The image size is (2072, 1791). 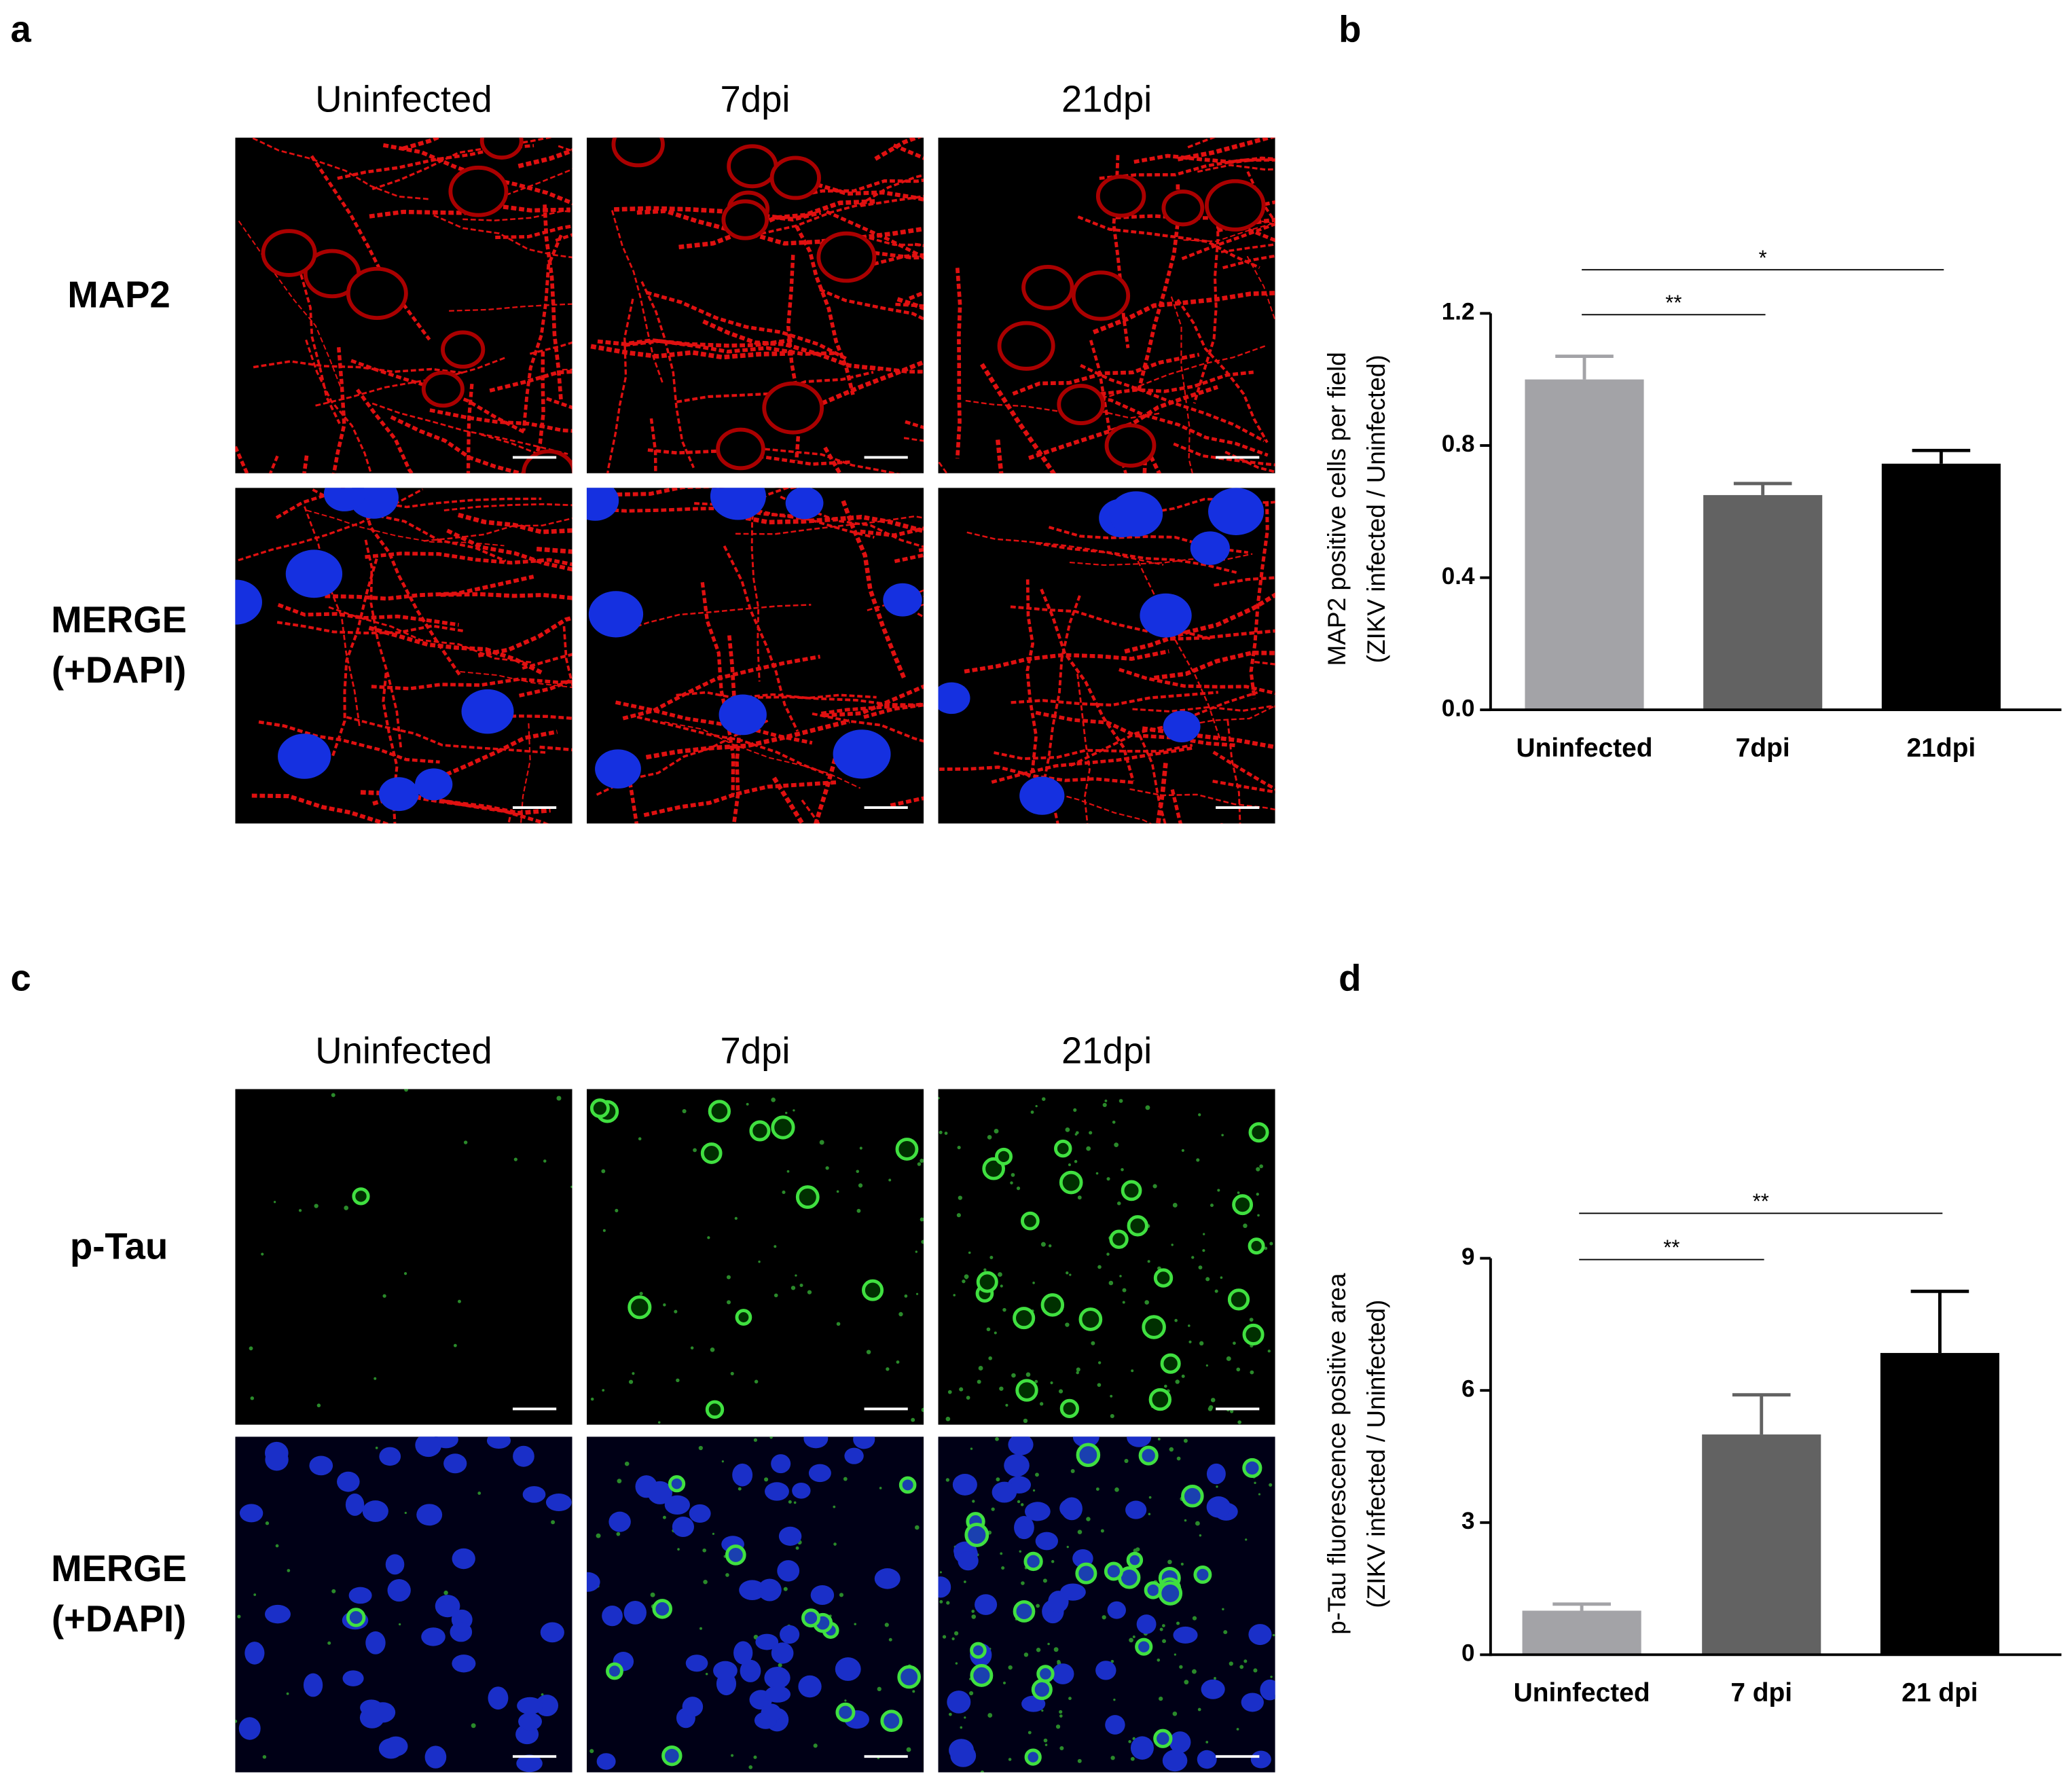 I want to click on bar, so click(x=1582, y=1632).